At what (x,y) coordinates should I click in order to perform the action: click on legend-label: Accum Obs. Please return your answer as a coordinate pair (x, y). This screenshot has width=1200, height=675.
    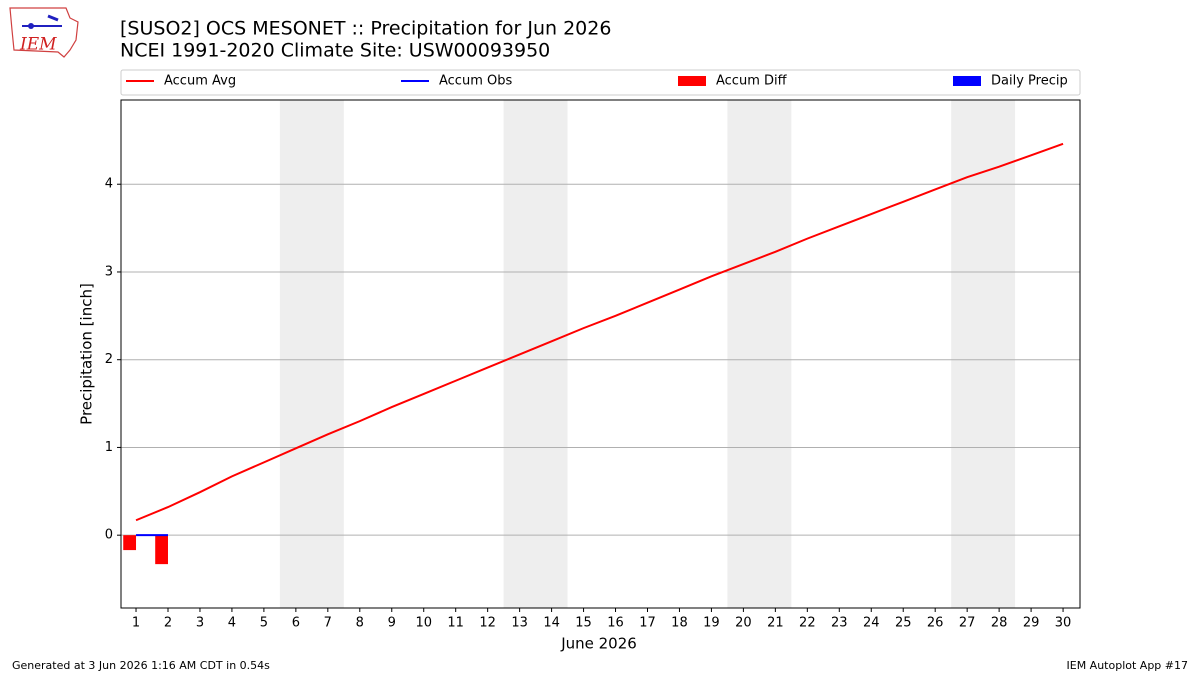
    Looking at the image, I should click on (475, 81).